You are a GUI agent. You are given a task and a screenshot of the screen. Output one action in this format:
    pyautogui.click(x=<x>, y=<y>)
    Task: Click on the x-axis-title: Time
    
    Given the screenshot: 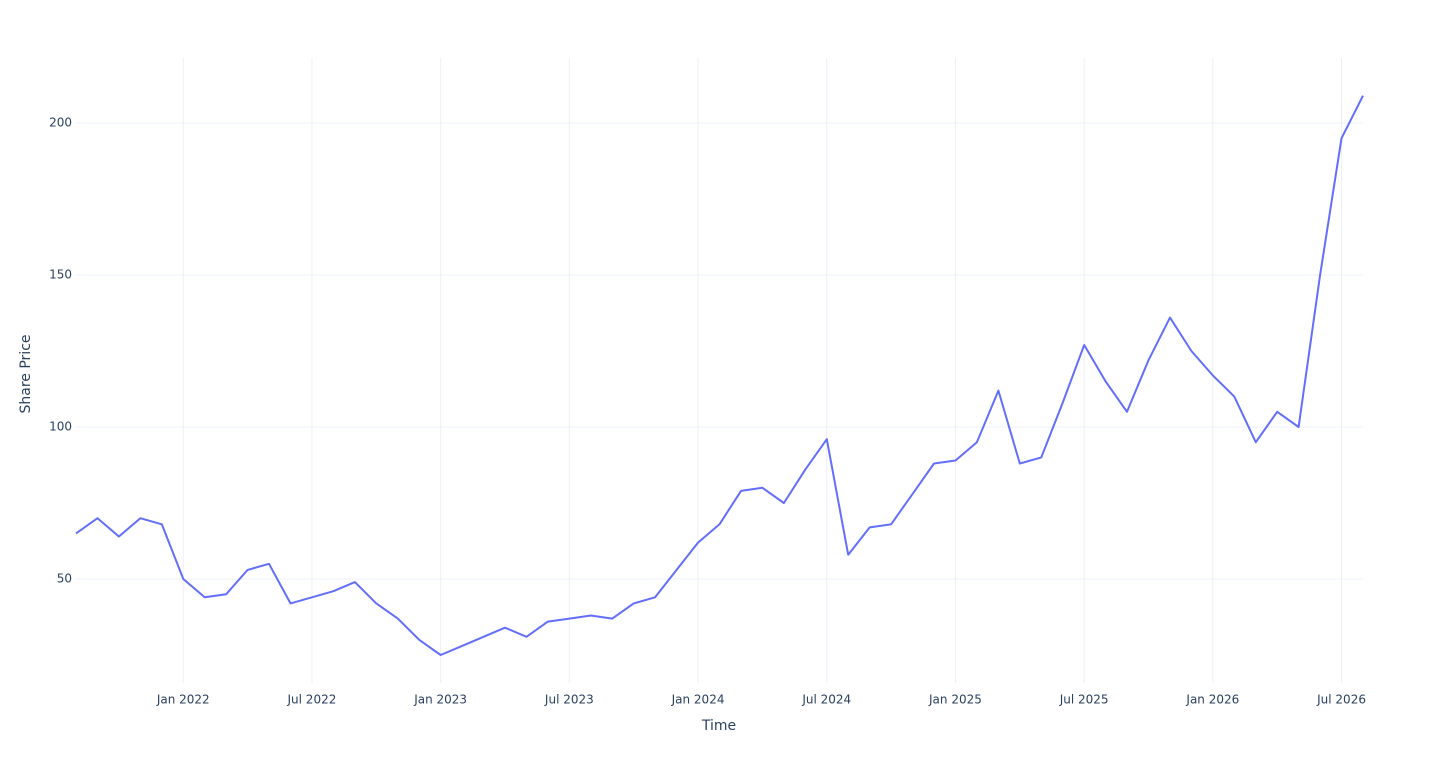 What is the action you would take?
    pyautogui.click(x=718, y=726)
    